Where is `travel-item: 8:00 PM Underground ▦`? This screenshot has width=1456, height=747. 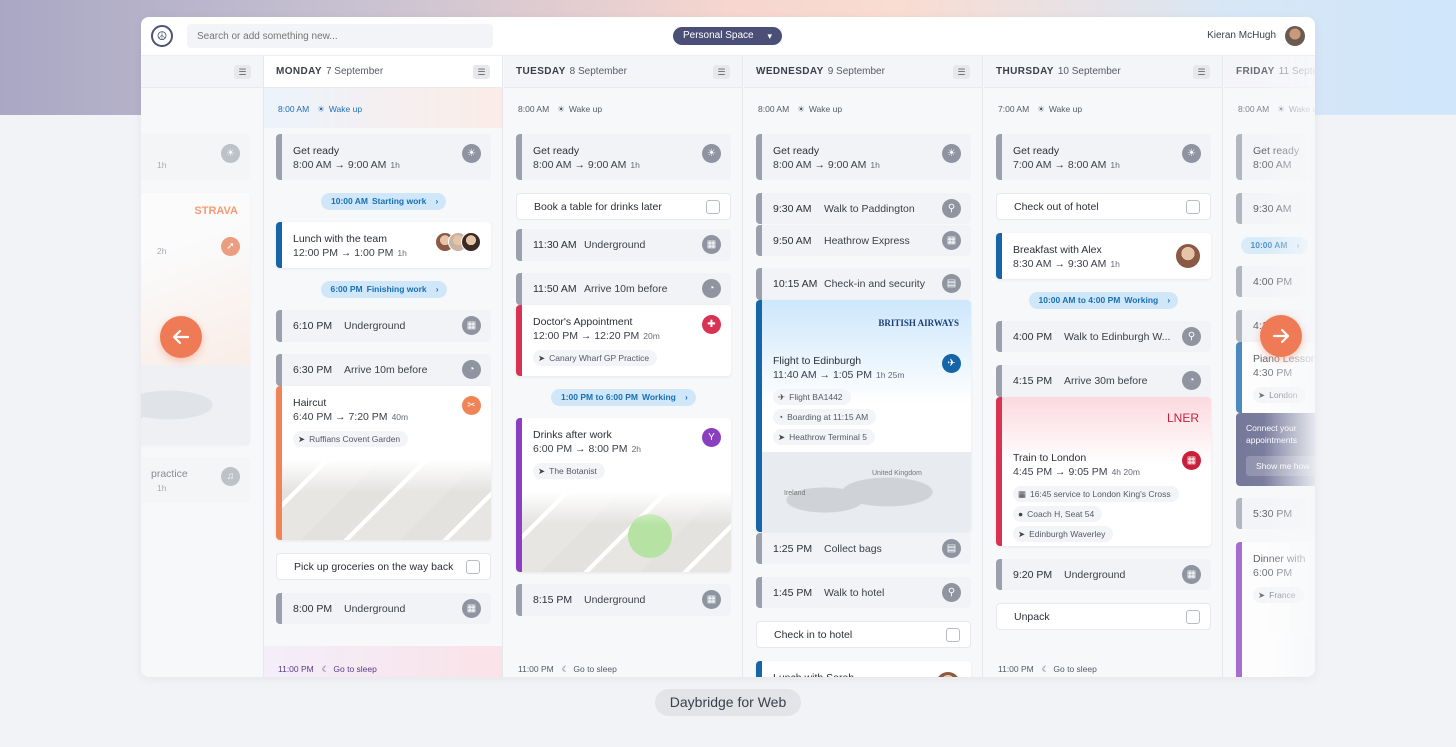
travel-item: 8:00 PM Underground ▦ is located at coordinates (383, 608).